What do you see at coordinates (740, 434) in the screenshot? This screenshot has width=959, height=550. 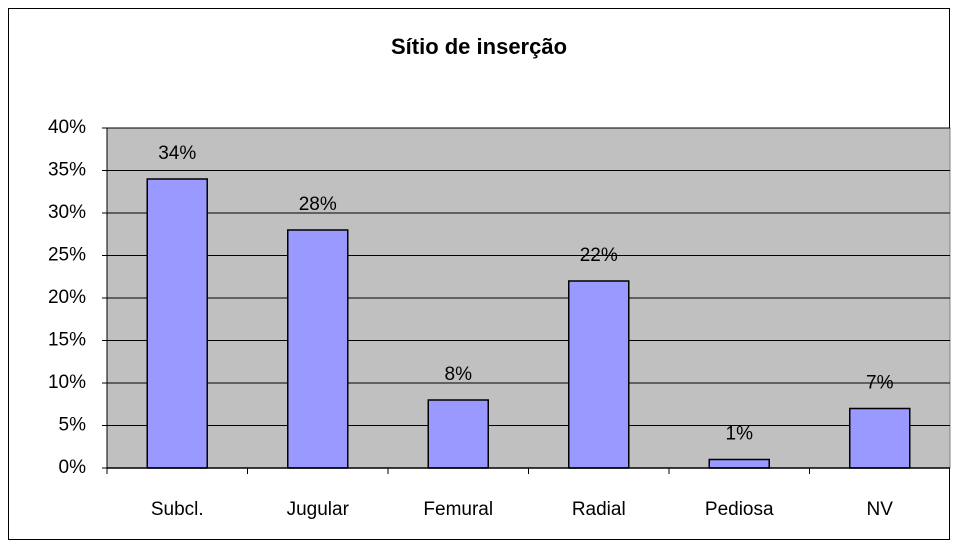 I see `data-label: 1%` at bounding box center [740, 434].